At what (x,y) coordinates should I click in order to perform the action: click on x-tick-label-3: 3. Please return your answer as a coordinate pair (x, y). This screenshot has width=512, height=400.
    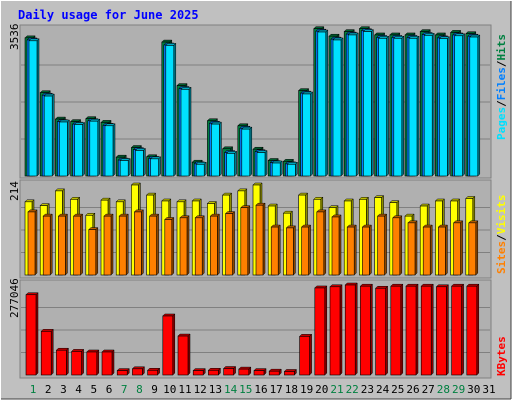
    Looking at the image, I should click on (63, 389).